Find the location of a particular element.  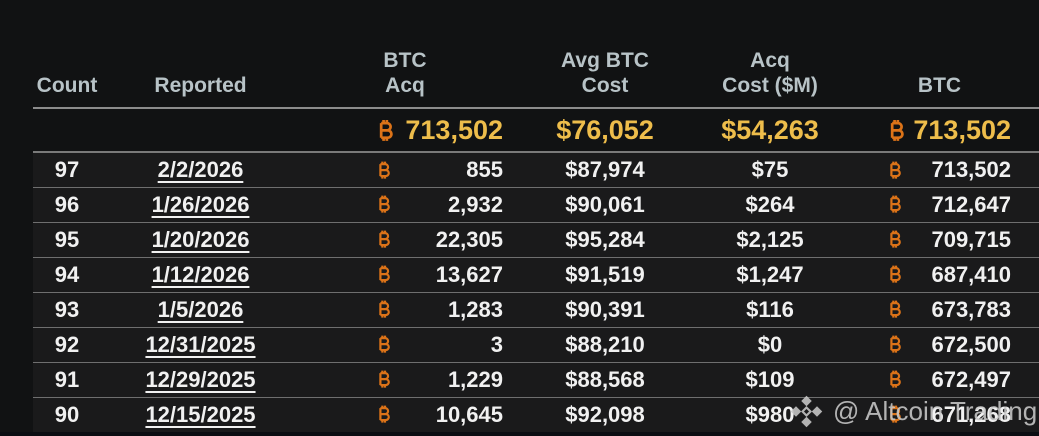

reported-date-link: 12/15/2025 is located at coordinates (200, 414).